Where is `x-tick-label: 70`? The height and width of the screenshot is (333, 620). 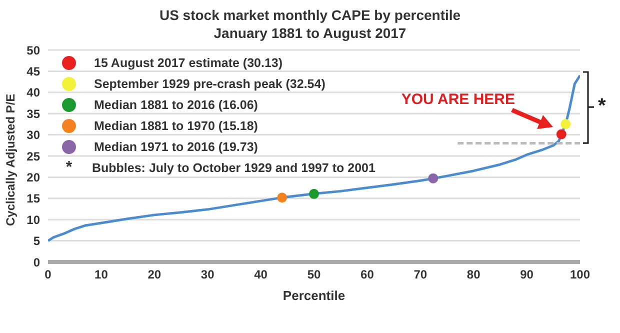 x-tick-label: 70 is located at coordinates (421, 275).